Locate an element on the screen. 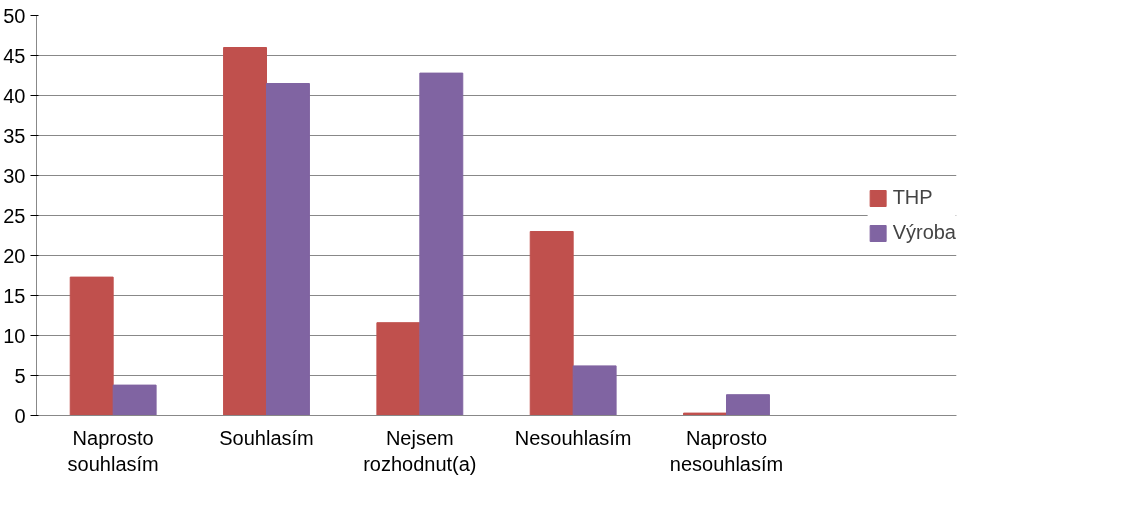 Image resolution: width=1131 pixels, height=509 pixels. x-tick-label: Nesouhlasím is located at coordinates (573, 437).